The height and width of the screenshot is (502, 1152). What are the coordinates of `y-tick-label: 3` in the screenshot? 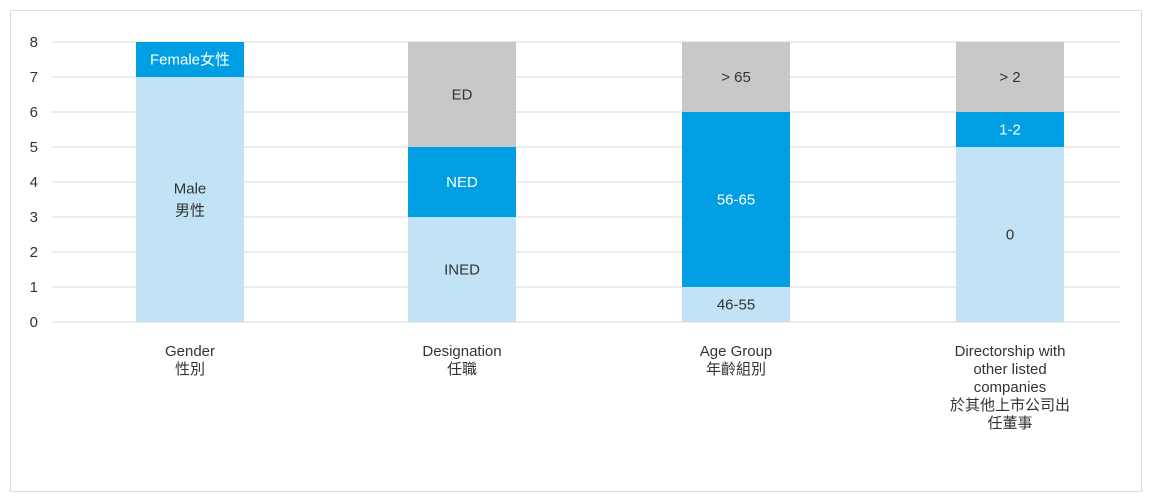 It's located at (34, 217).